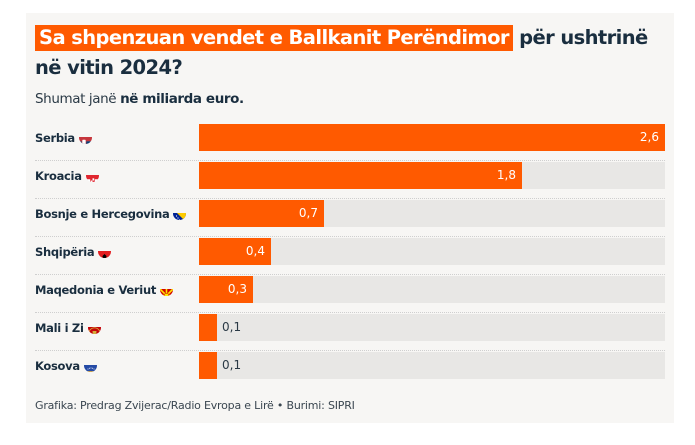 The image size is (695, 445). I want to click on serbia-flag-icon, so click(85, 137).